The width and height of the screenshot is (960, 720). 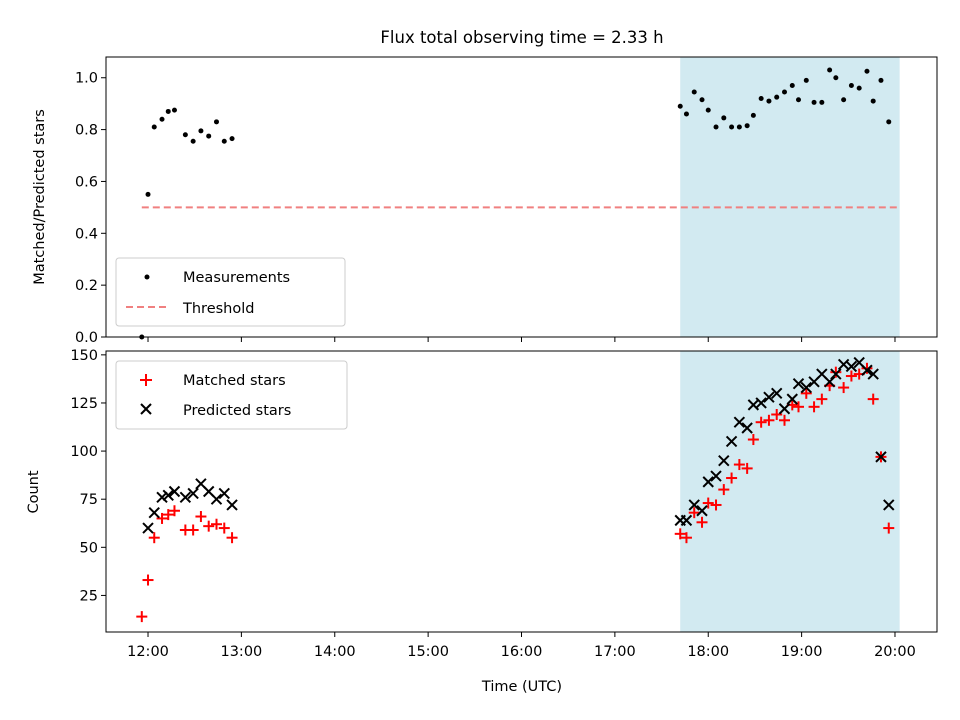 What do you see at coordinates (148, 652) in the screenshot?
I see `x-tick-label: 12:00` at bounding box center [148, 652].